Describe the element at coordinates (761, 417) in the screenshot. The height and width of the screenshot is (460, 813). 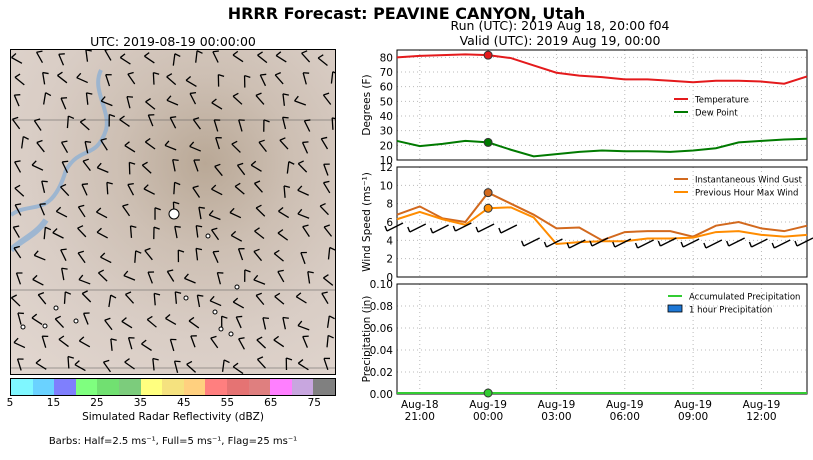
I see `x-tick-label: 12:00` at that location.